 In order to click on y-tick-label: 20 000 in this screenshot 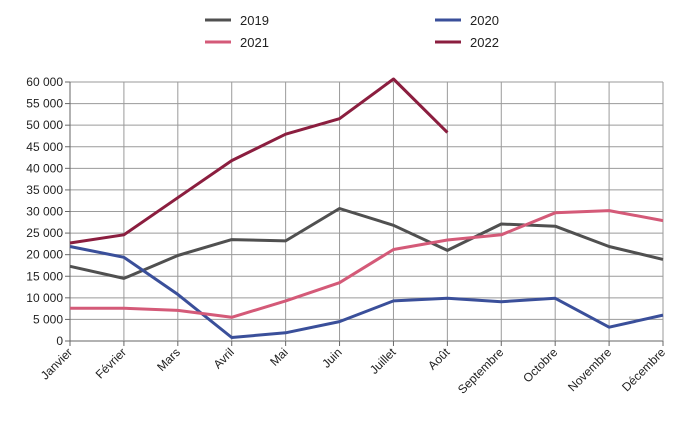, I will do `click(44, 255)`.